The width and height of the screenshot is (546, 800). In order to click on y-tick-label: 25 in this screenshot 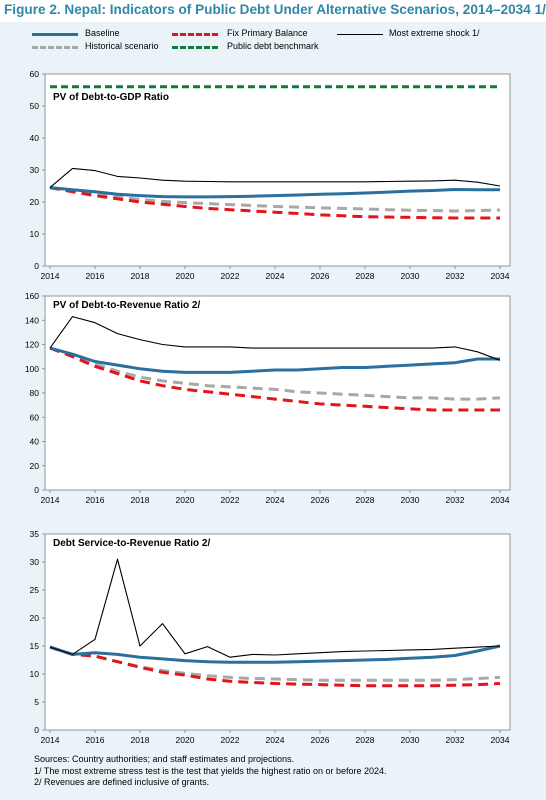, I will do `click(35, 590)`.